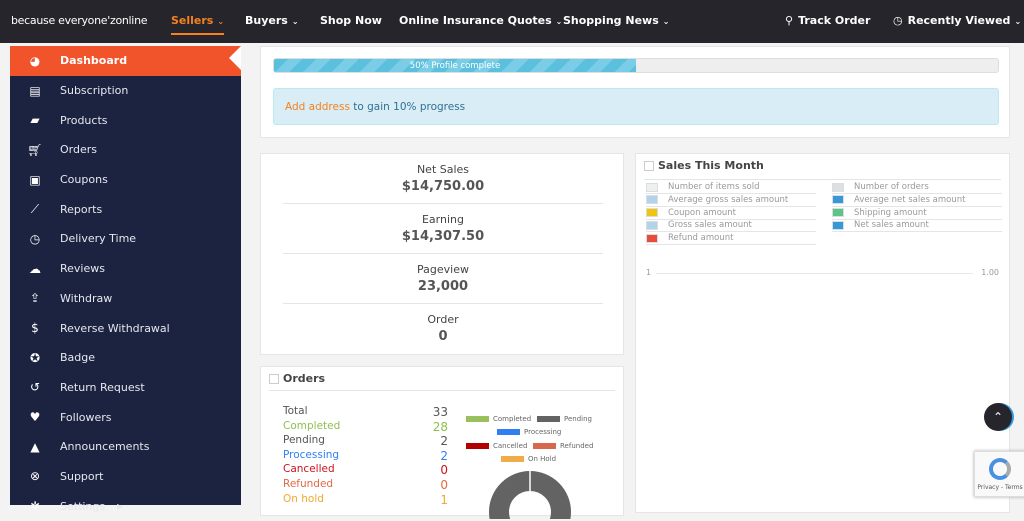 This screenshot has width=1024, height=521. Describe the element at coordinates (125, 477) in the screenshot. I see `sidebar-item-support: ⊗ Support` at that location.